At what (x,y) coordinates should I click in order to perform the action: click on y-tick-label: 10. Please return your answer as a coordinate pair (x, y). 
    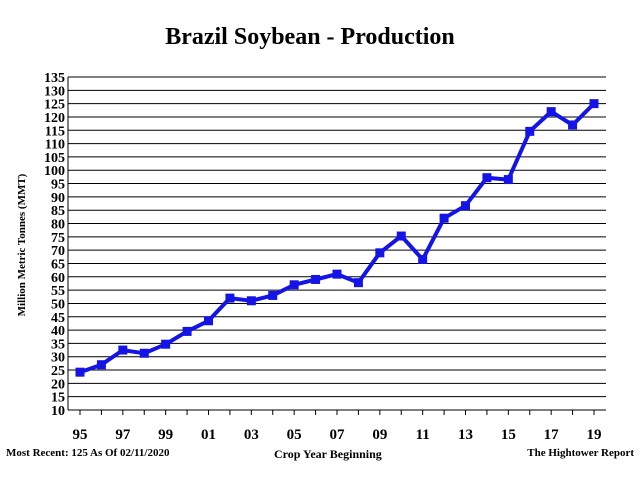
    Looking at the image, I should click on (58, 411).